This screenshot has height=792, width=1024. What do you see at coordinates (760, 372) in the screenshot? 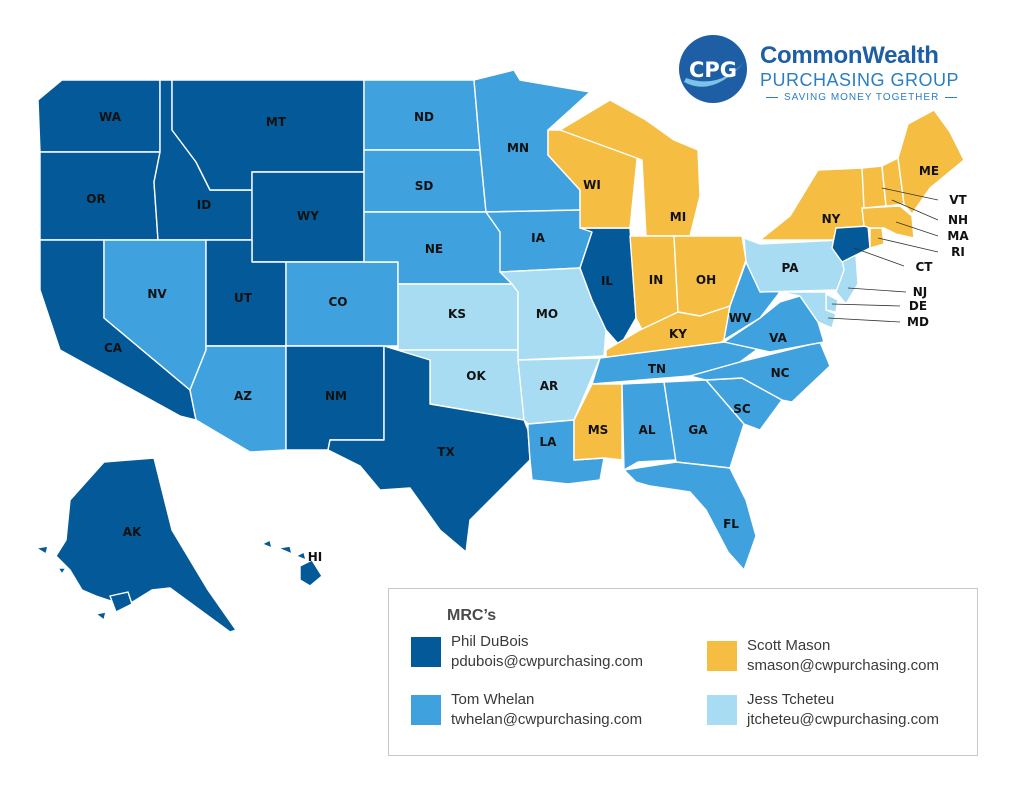
I see `state-NC` at bounding box center [760, 372].